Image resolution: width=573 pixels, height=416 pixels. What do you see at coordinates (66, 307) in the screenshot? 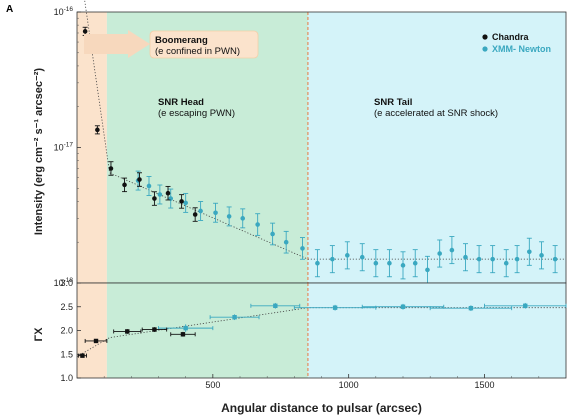
I see `y-tick-label: 2.5` at bounding box center [66, 307].